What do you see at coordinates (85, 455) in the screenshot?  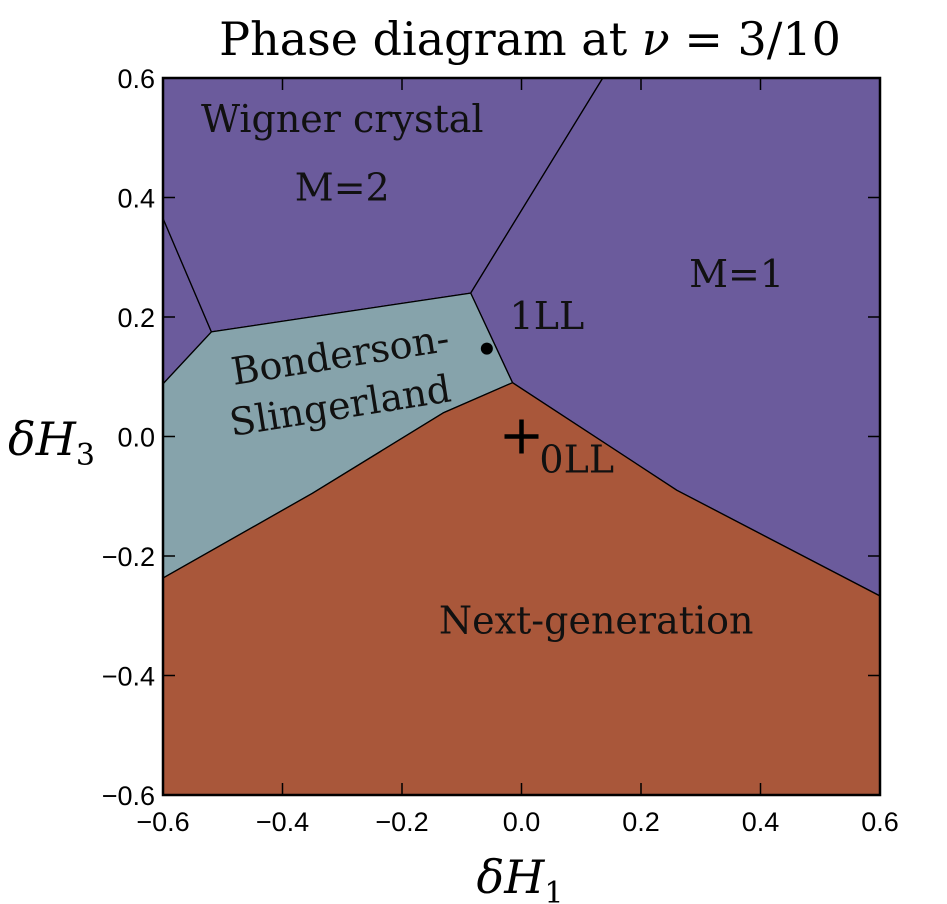 I see `y-axis-subscript: 3` at bounding box center [85, 455].